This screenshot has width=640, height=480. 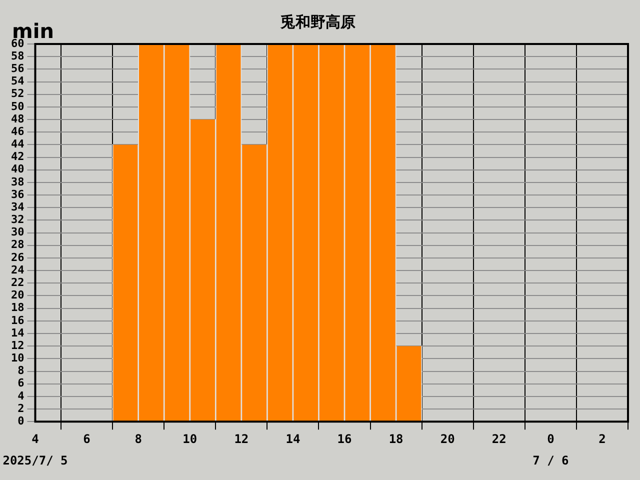 What do you see at coordinates (17, 144) in the screenshot?
I see `y-tick-label: 44` at bounding box center [17, 144].